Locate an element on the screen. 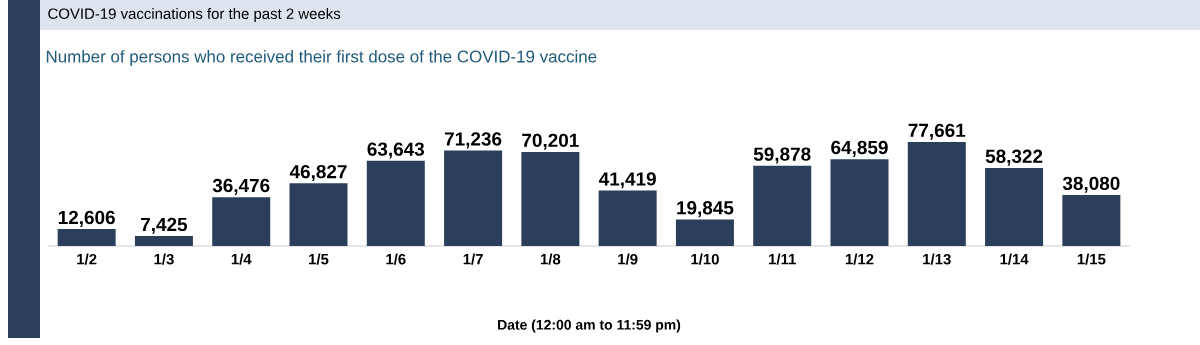 Image resolution: width=1200 pixels, height=345 pixels. data-label: 64,859 is located at coordinates (859, 148).